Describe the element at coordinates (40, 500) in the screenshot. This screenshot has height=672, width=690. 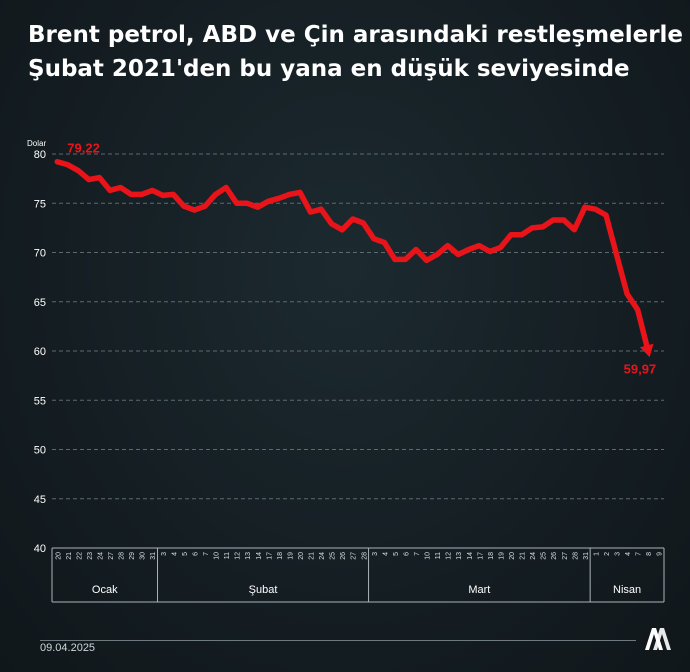
I see `y-tick-label: 45` at that location.